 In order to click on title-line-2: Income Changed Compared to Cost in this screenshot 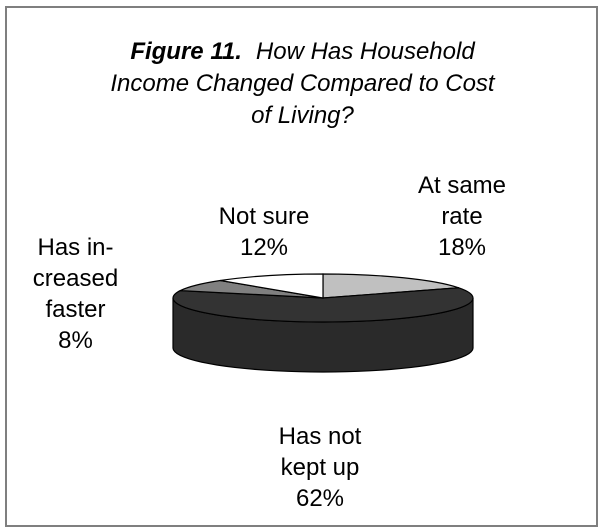, I will do `click(302, 83)`.